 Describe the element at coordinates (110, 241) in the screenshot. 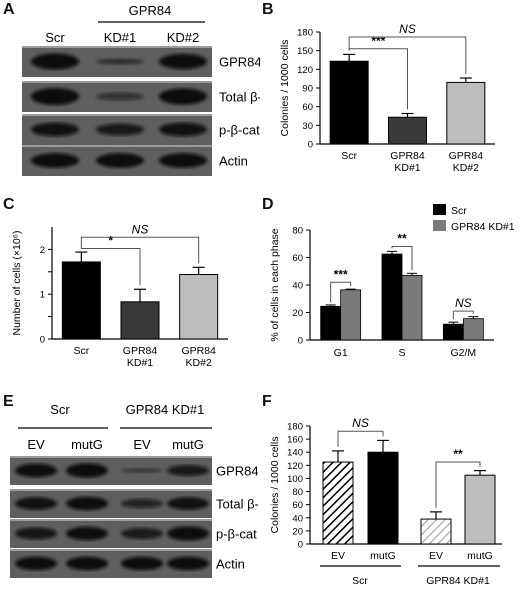

I see `significance-label: *` at that location.